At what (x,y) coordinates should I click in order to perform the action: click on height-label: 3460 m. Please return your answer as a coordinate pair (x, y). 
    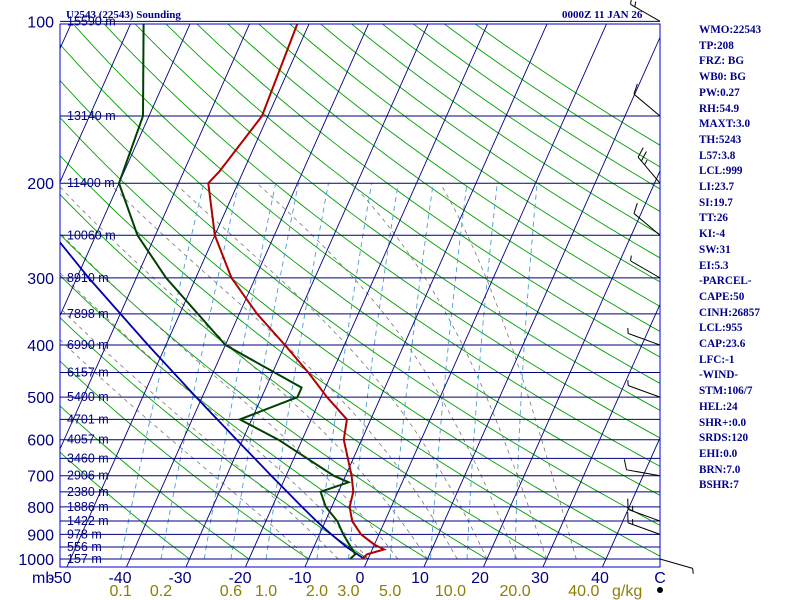
    Looking at the image, I should click on (88, 458).